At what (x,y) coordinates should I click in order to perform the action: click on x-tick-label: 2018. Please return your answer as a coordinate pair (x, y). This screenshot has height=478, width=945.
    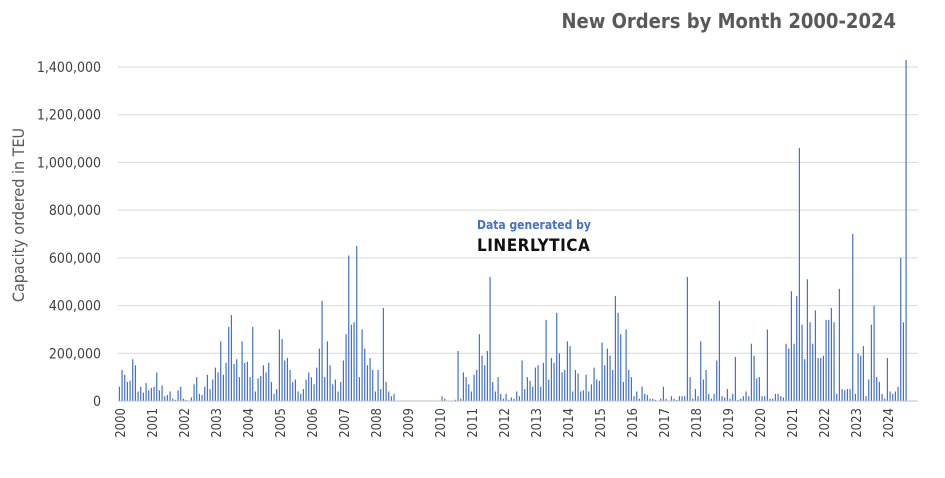
    Looking at the image, I should click on (697, 423).